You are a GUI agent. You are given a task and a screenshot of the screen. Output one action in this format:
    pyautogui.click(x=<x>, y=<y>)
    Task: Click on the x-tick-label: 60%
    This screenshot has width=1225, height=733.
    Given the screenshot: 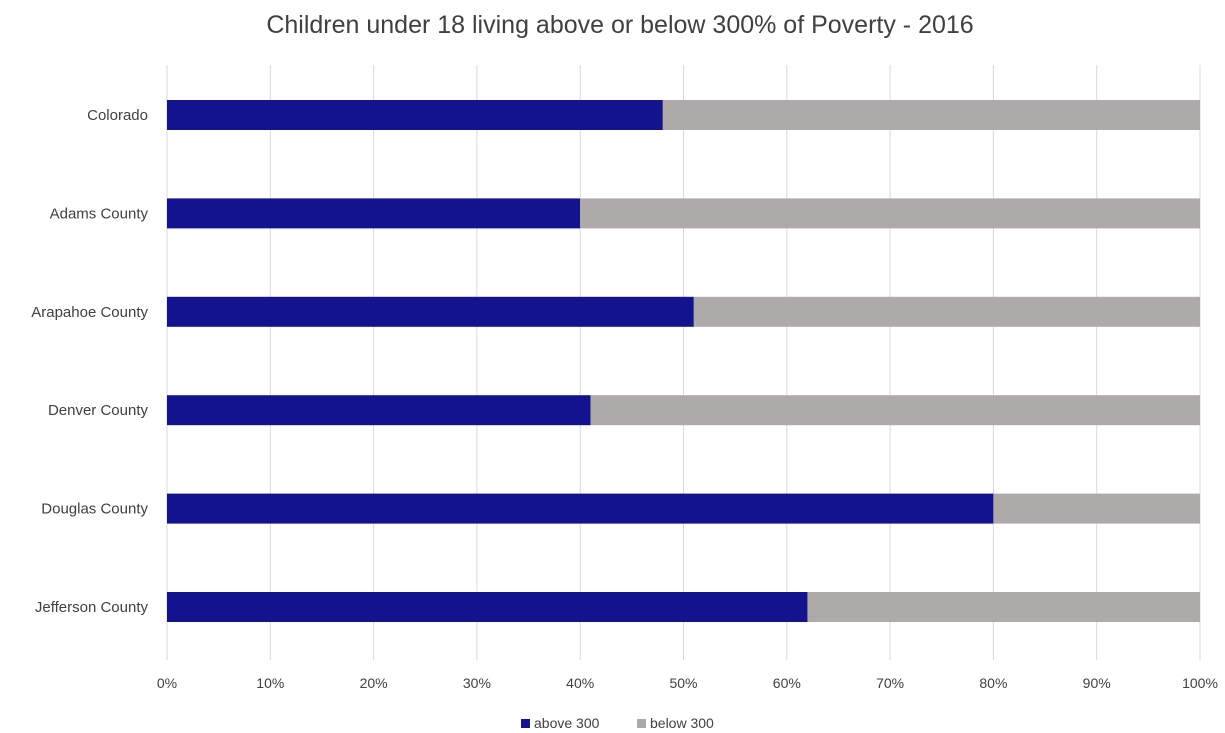 What is the action you would take?
    pyautogui.click(x=787, y=683)
    